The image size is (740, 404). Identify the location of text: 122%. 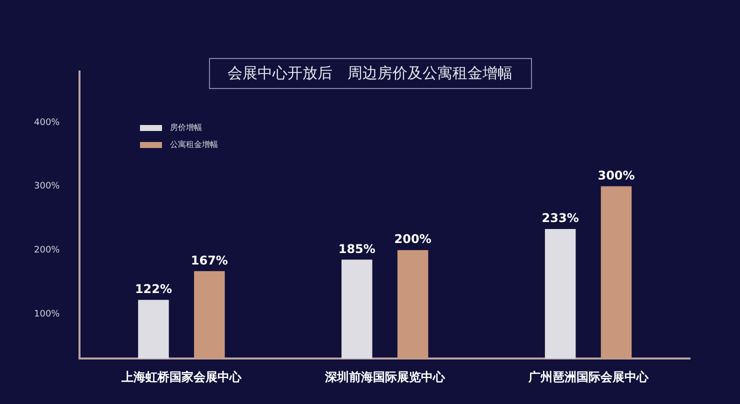
(153, 289).